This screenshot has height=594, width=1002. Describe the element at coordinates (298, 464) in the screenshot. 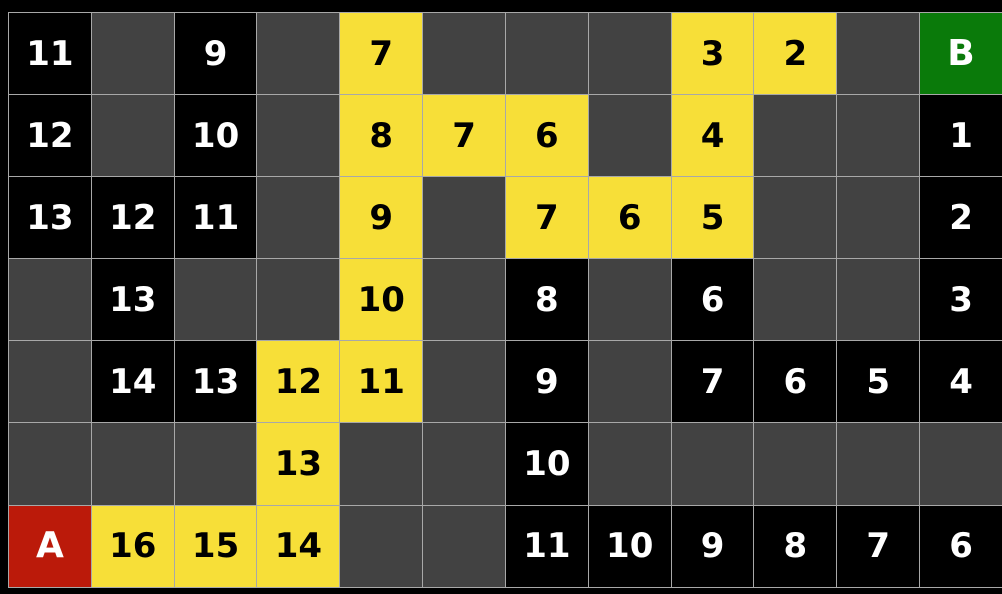

I see `path-cell: 13` at that location.